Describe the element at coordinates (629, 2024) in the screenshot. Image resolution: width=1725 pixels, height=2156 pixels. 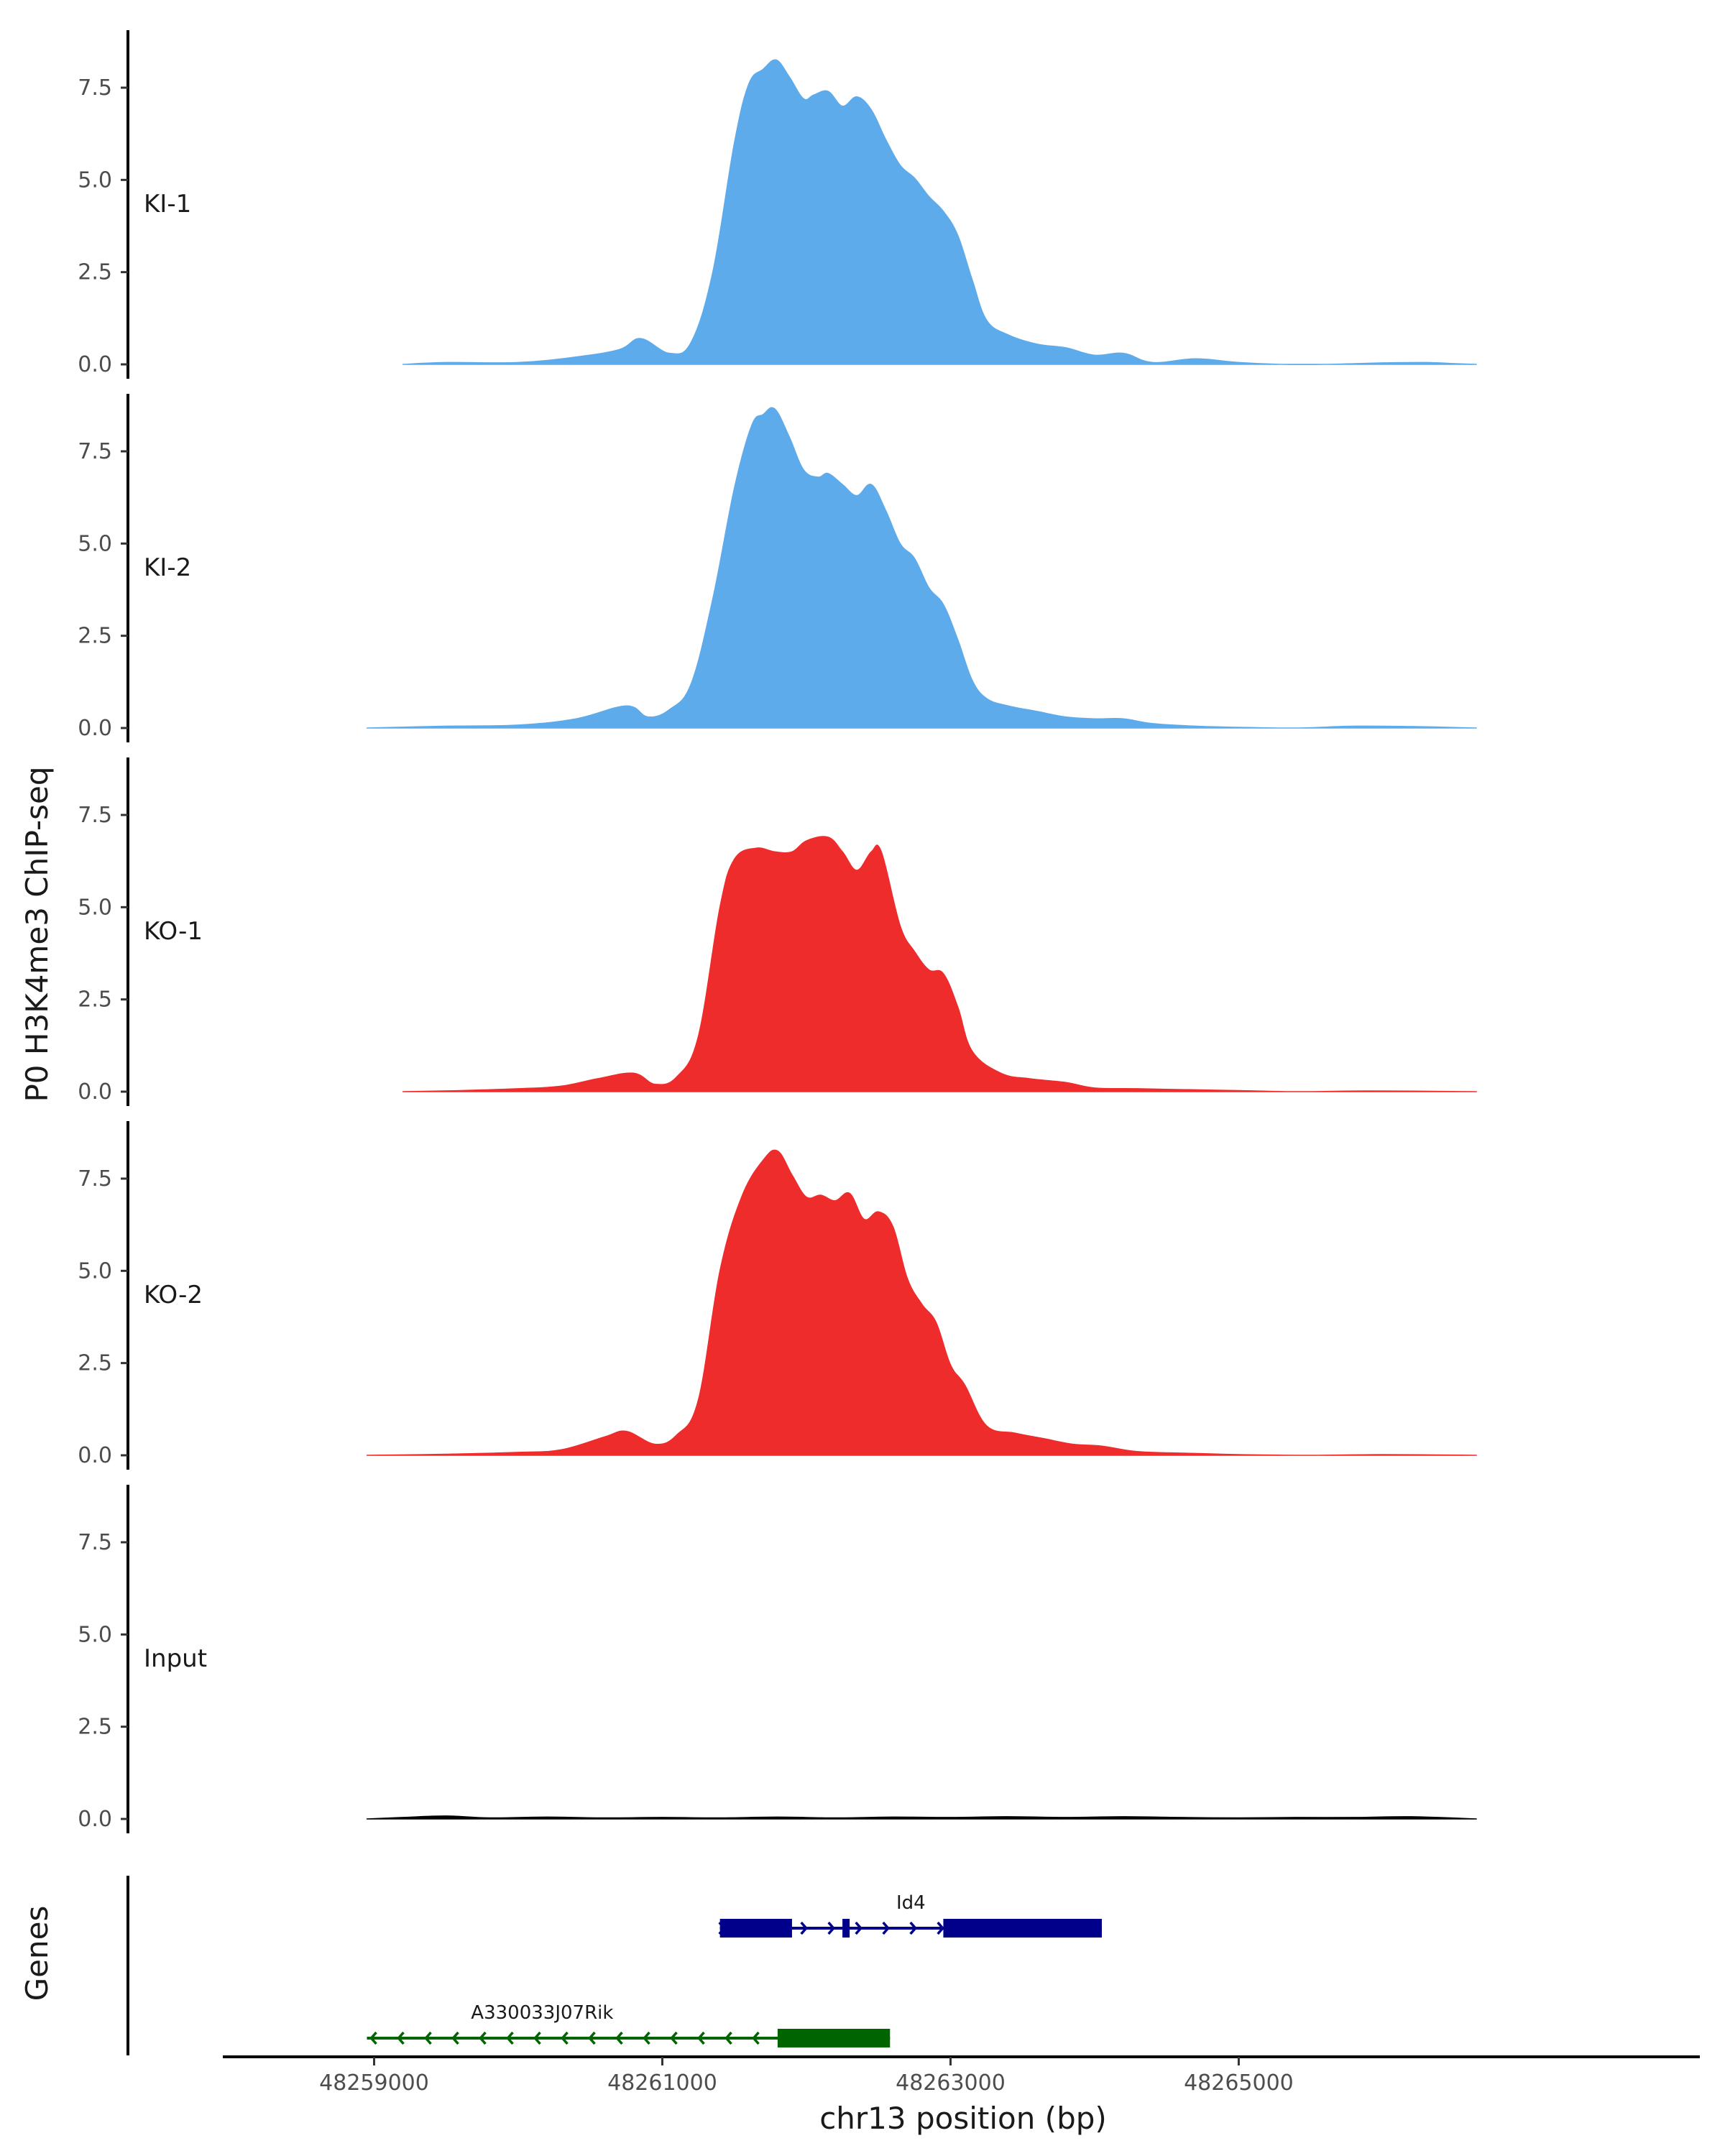
I see `gene-a330033j07rik: A330033J07Rik` at that location.